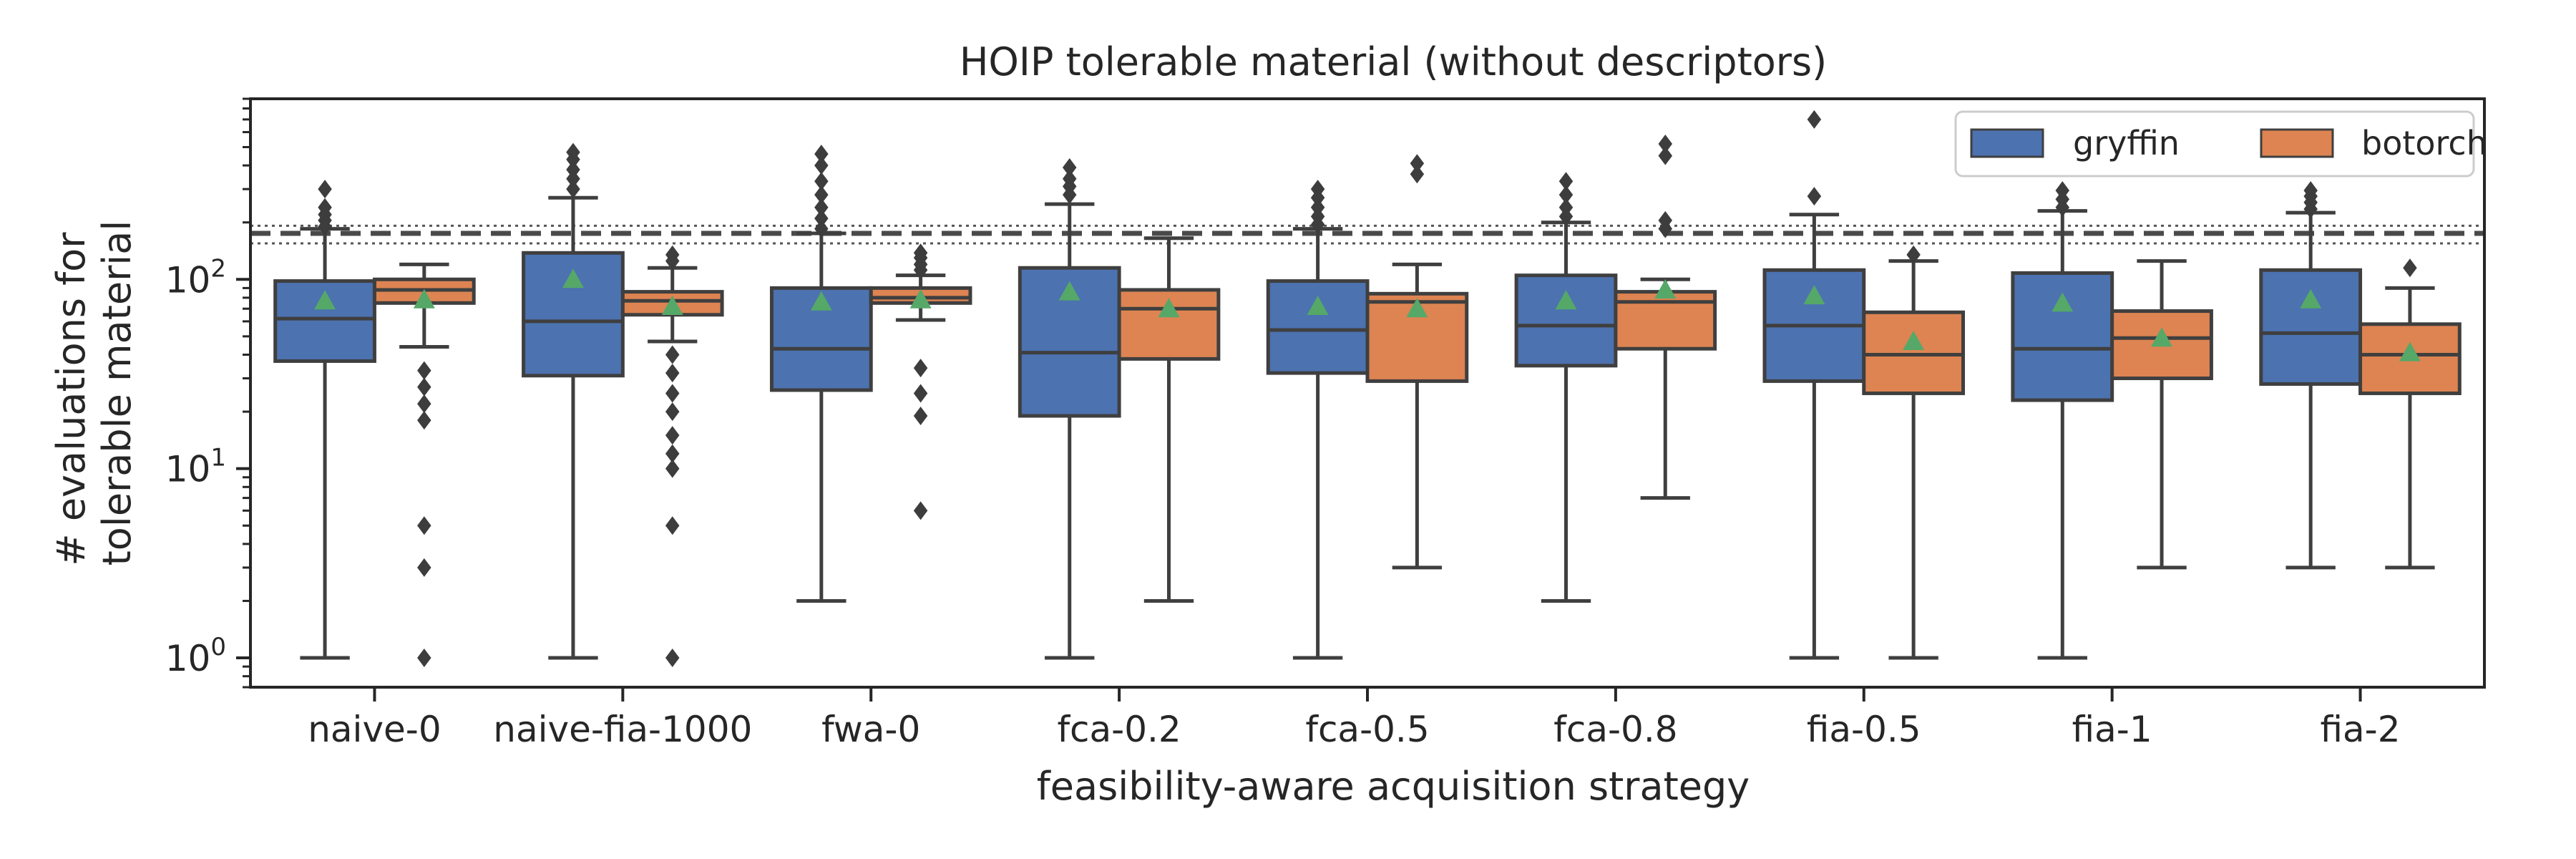 This screenshot has width=2576, height=859. I want to click on x-tick-label: fia-1, so click(2112, 729).